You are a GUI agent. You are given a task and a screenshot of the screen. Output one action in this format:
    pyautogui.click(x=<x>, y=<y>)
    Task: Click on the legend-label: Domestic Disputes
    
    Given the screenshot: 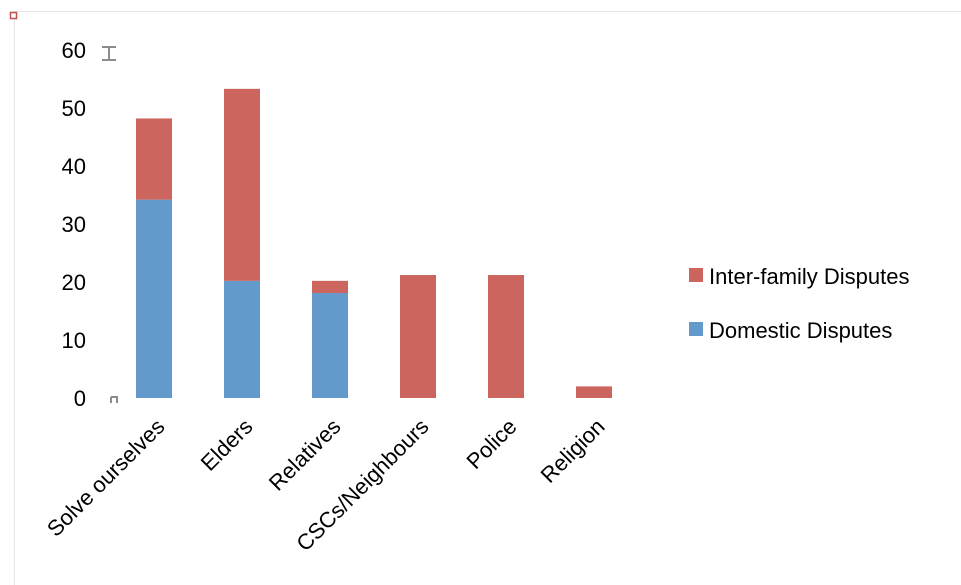 What is the action you would take?
    pyautogui.click(x=800, y=330)
    